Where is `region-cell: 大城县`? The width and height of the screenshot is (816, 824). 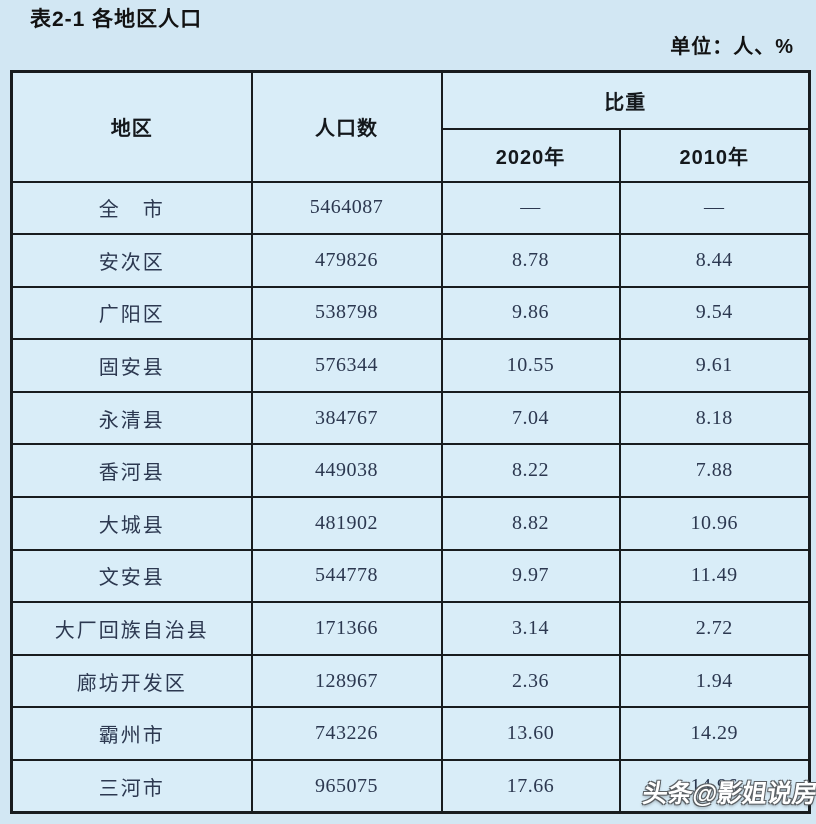 region-cell: 大城县 is located at coordinates (131, 523).